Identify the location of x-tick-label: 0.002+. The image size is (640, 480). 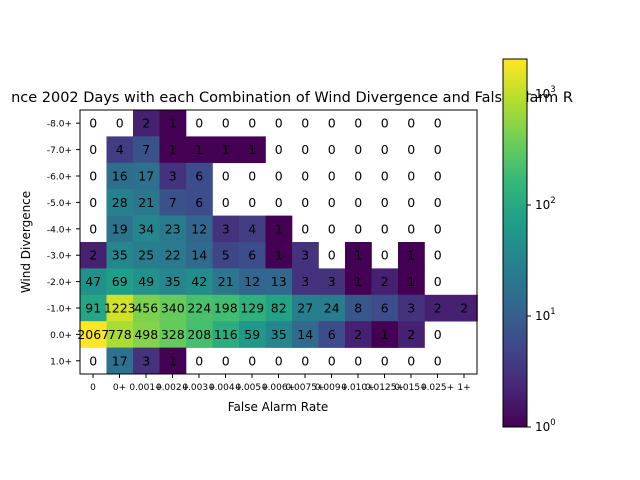
(172, 388).